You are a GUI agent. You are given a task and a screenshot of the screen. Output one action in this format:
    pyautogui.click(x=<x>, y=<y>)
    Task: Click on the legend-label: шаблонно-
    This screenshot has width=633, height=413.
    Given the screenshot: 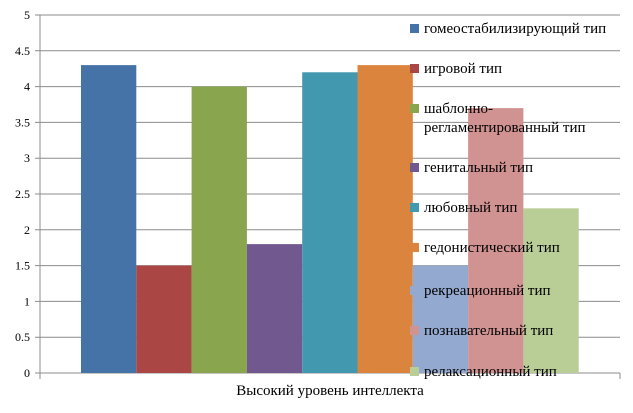 What is the action you would take?
    pyautogui.click(x=458, y=109)
    